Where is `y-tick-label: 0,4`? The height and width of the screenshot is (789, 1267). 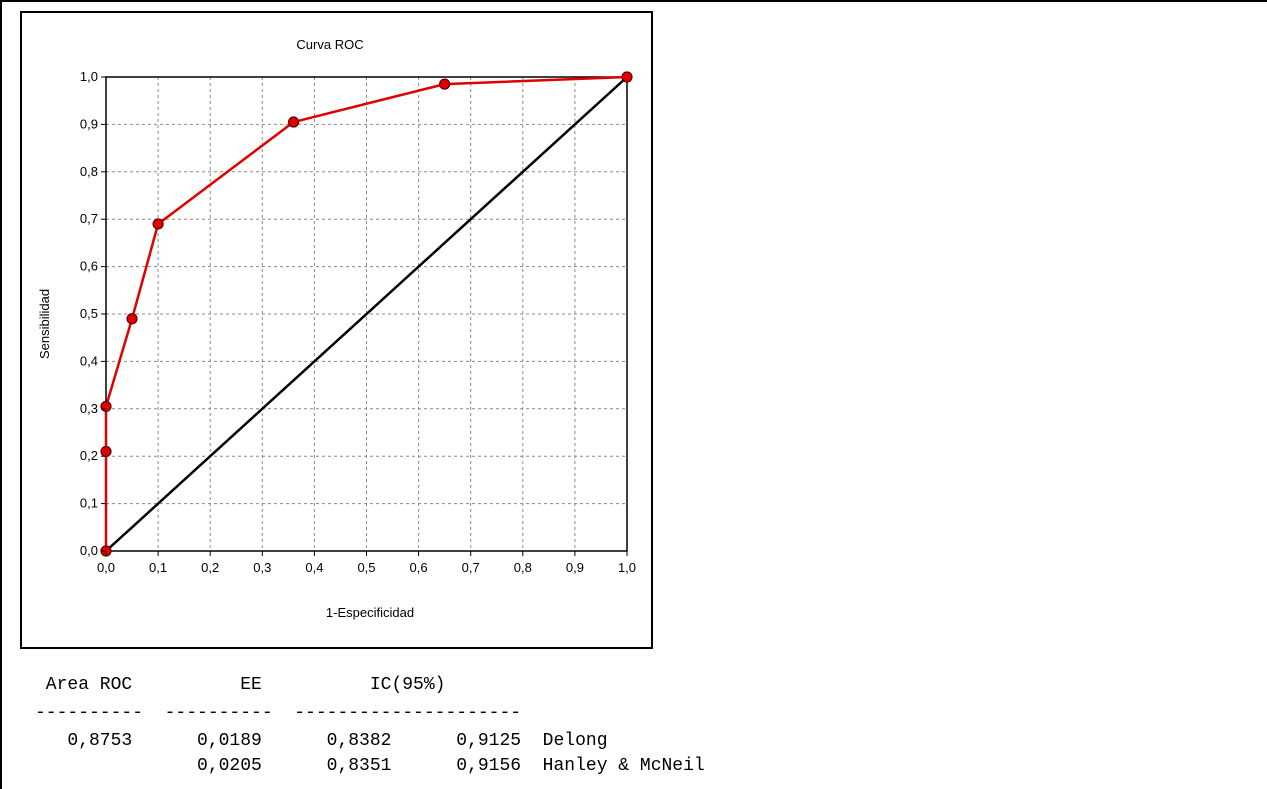 y-tick-label: 0,4 is located at coordinates (89, 360).